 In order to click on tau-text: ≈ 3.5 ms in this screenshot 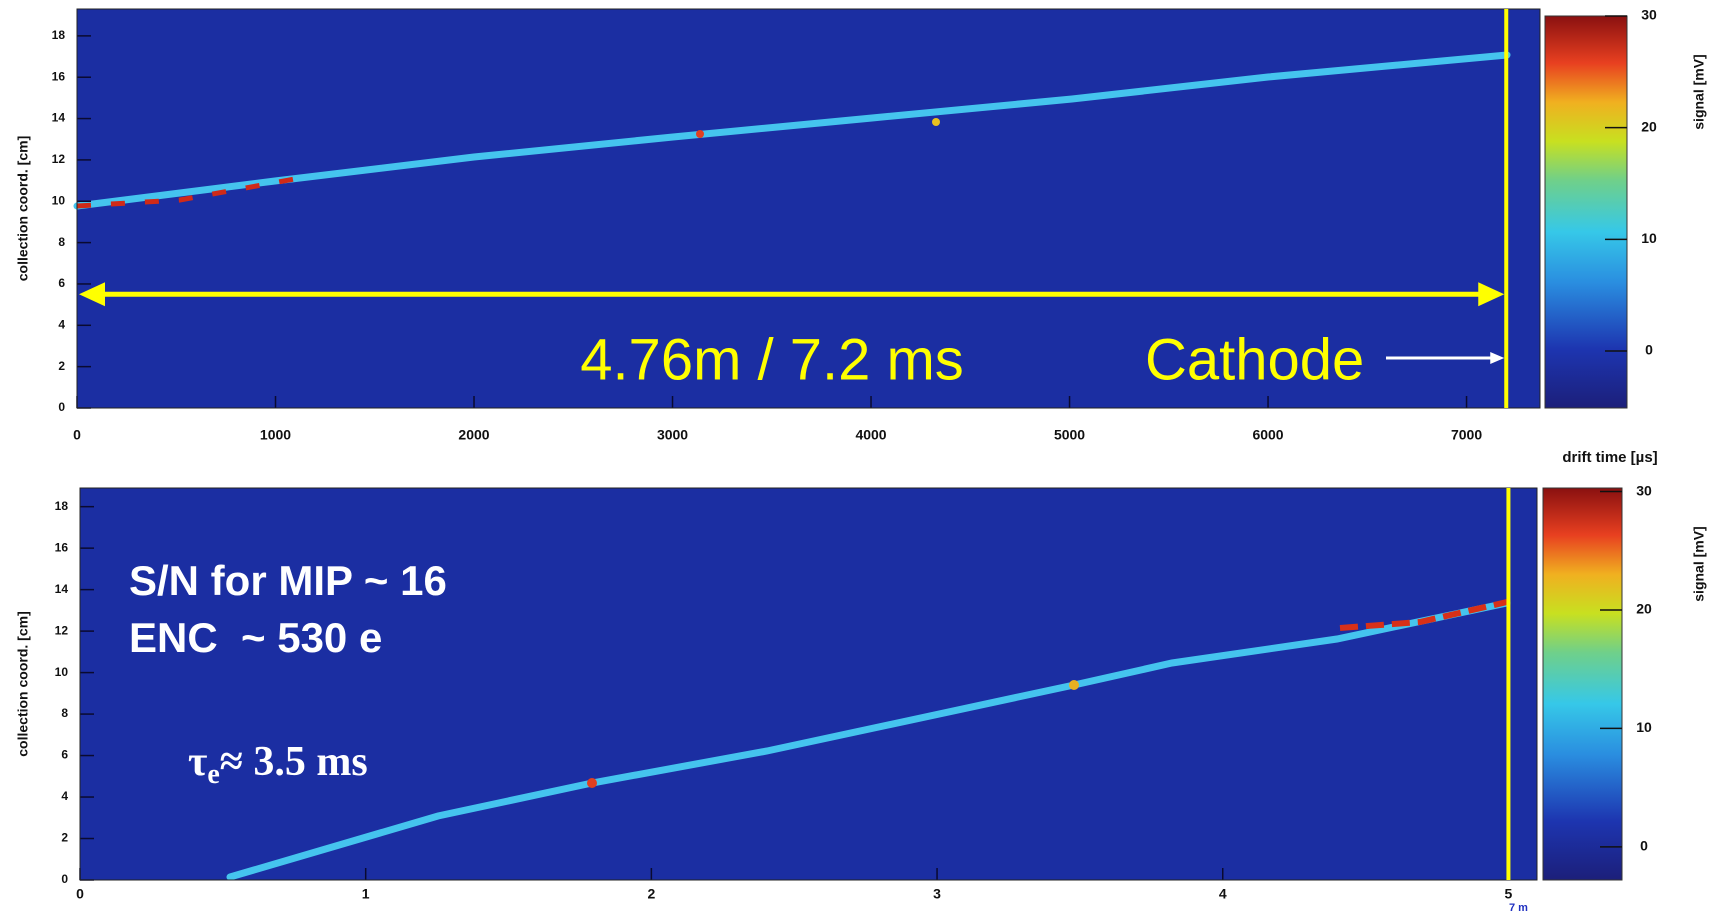, I will do `click(294, 762)`.